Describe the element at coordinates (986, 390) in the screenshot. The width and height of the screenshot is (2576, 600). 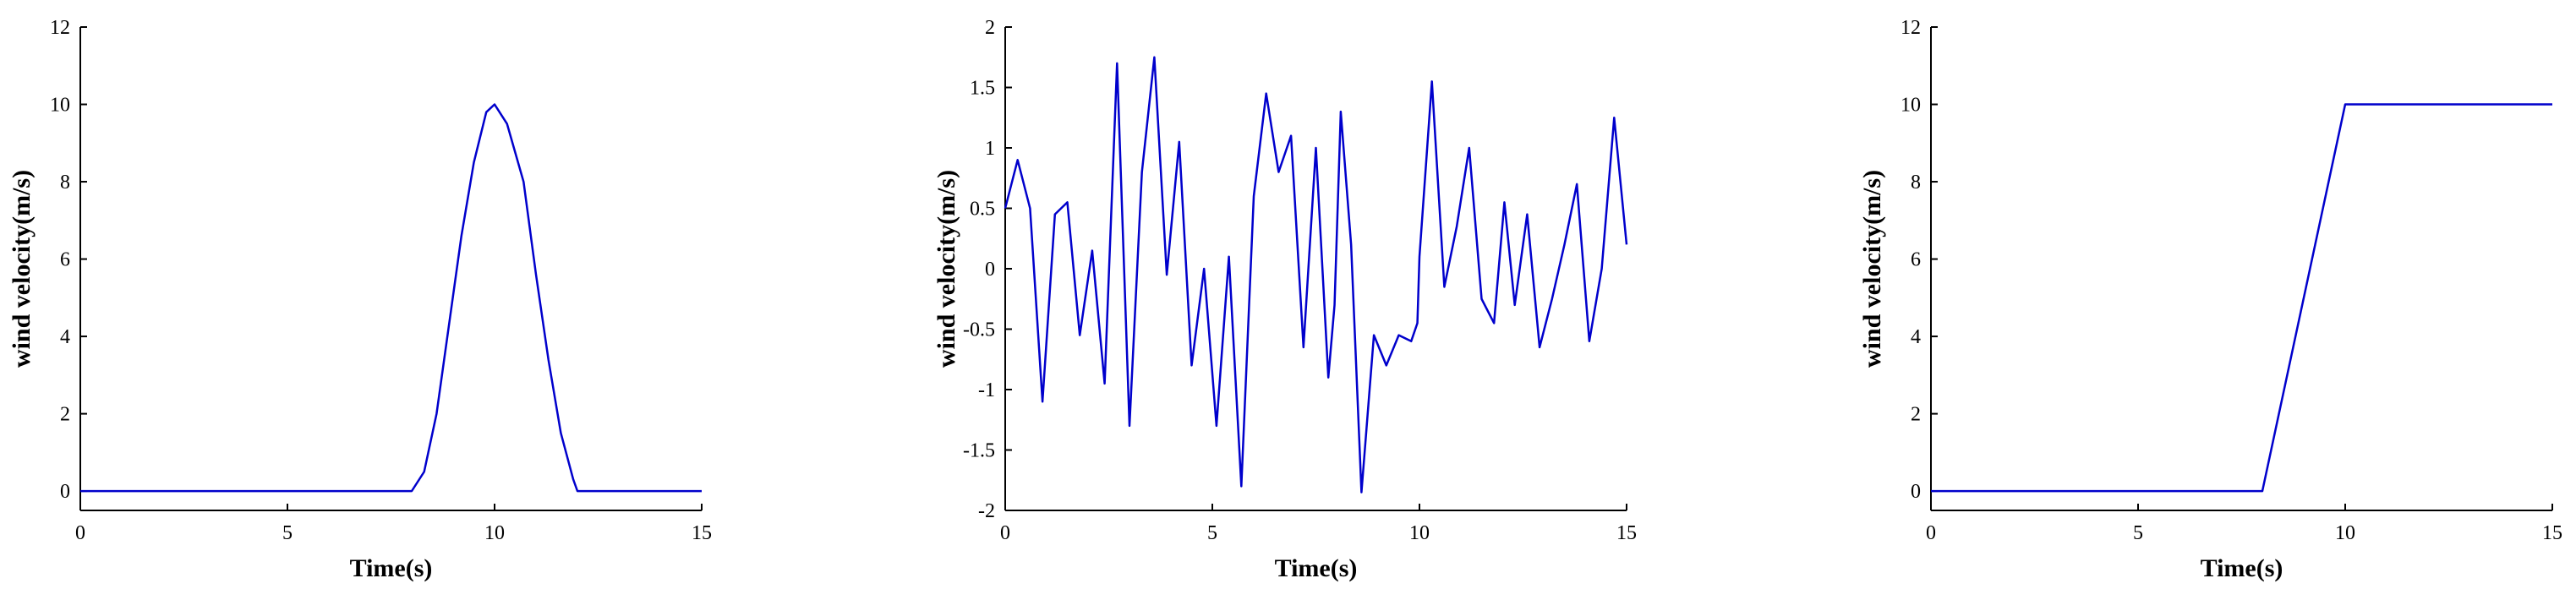
I see `y-tick-label: -1` at that location.